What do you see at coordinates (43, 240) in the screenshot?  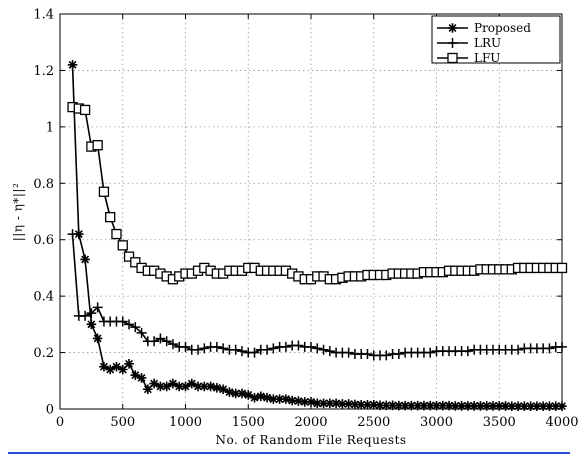 I see `y-tick-label: 0.6` at bounding box center [43, 240].